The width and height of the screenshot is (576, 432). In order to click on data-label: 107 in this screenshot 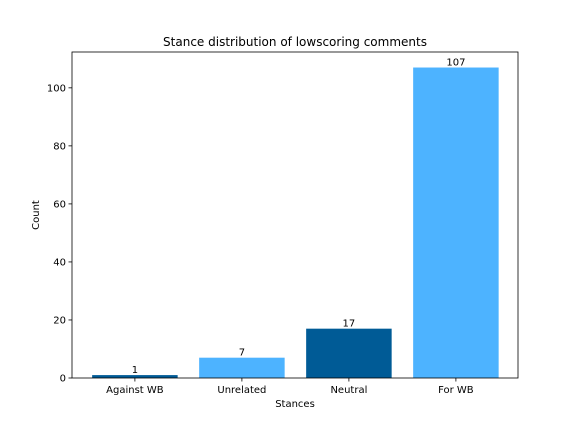, I will do `click(455, 63)`.